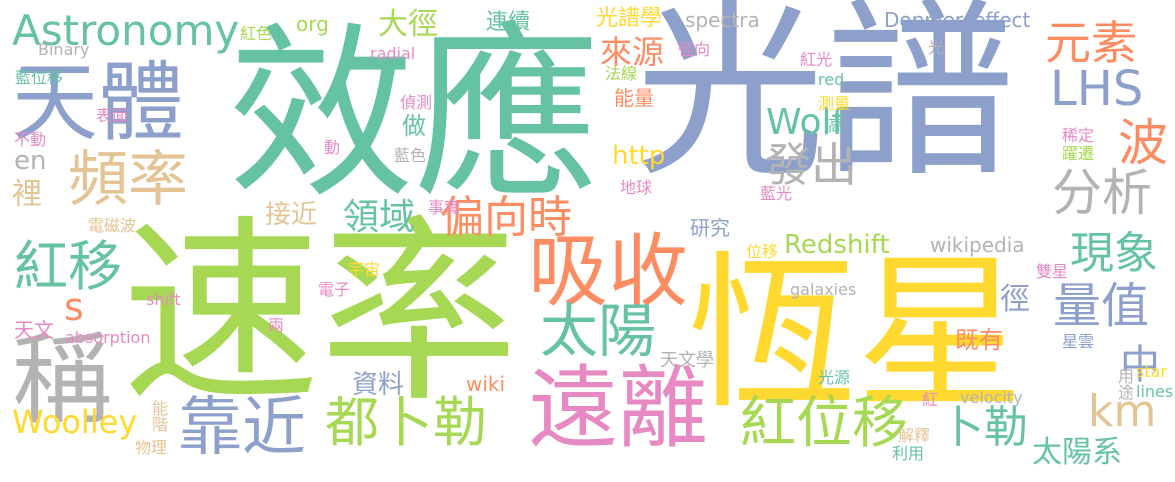 The height and width of the screenshot is (482, 1175). Describe the element at coordinates (34, 330) in the screenshot. I see `word-tianwen: 天文` at that location.